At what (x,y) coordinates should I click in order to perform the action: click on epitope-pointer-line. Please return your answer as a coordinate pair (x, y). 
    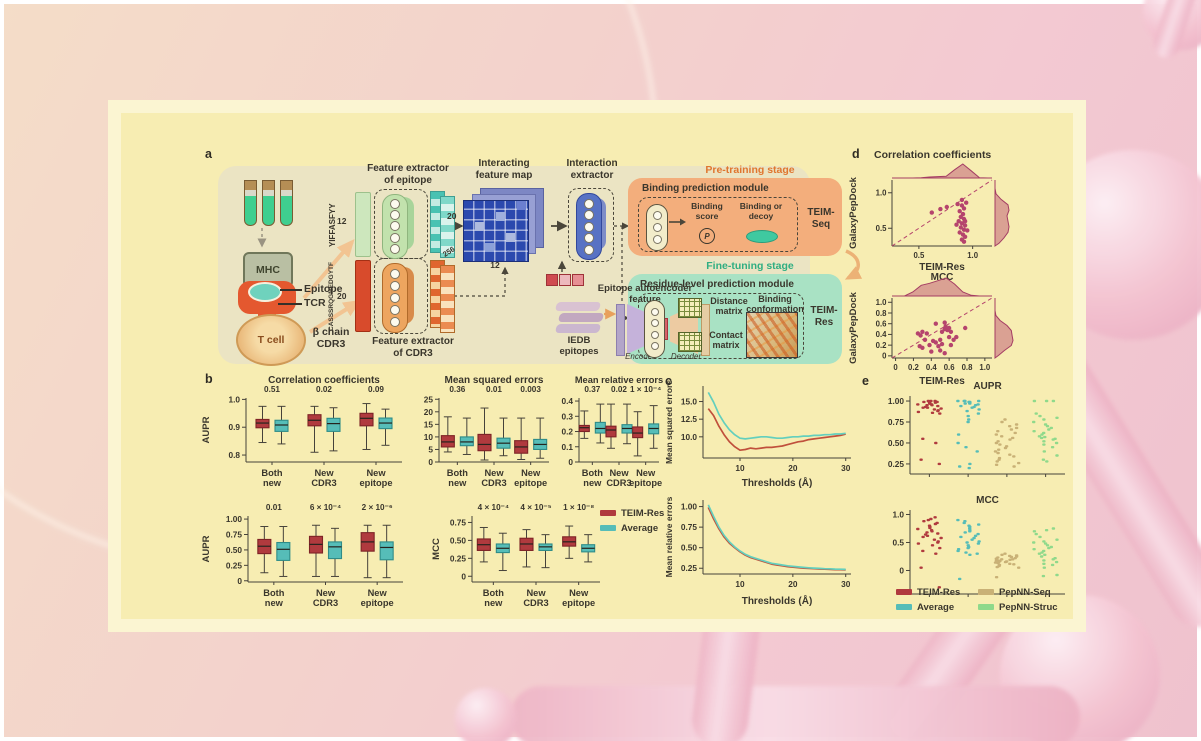
    Looking at the image, I should click on (291, 290).